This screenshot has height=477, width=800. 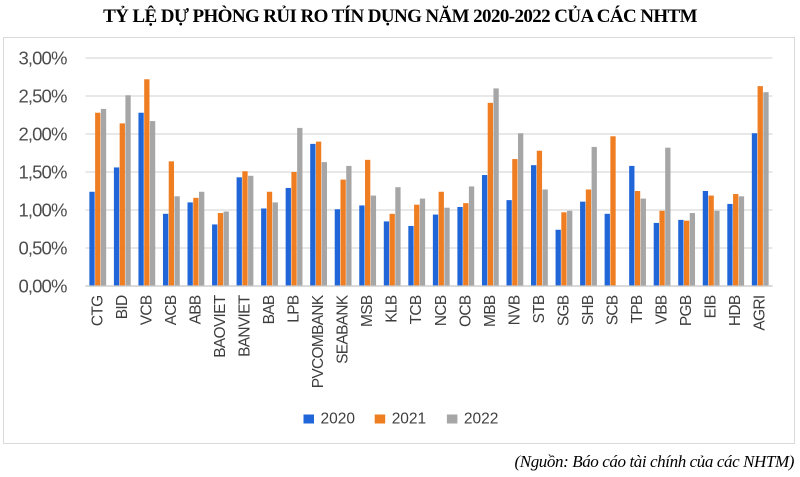 What do you see at coordinates (367, 311) in the screenshot?
I see `svg-text: MSB` at bounding box center [367, 311].